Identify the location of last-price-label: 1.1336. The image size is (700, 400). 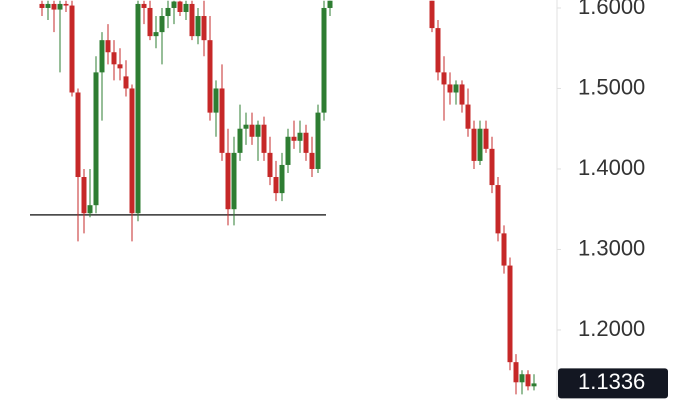
(611, 381).